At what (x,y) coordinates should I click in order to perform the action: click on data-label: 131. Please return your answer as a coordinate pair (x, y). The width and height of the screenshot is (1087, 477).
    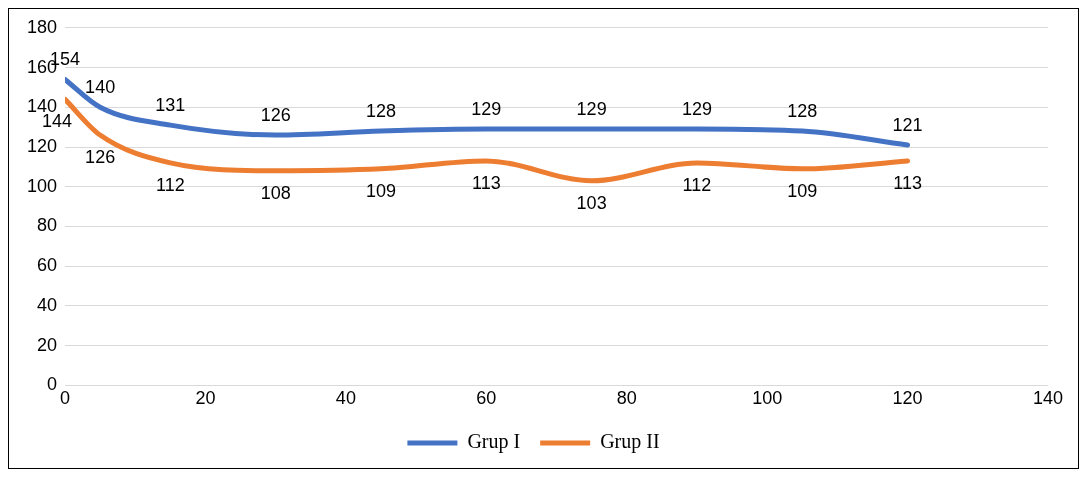
    Looking at the image, I should click on (170, 105).